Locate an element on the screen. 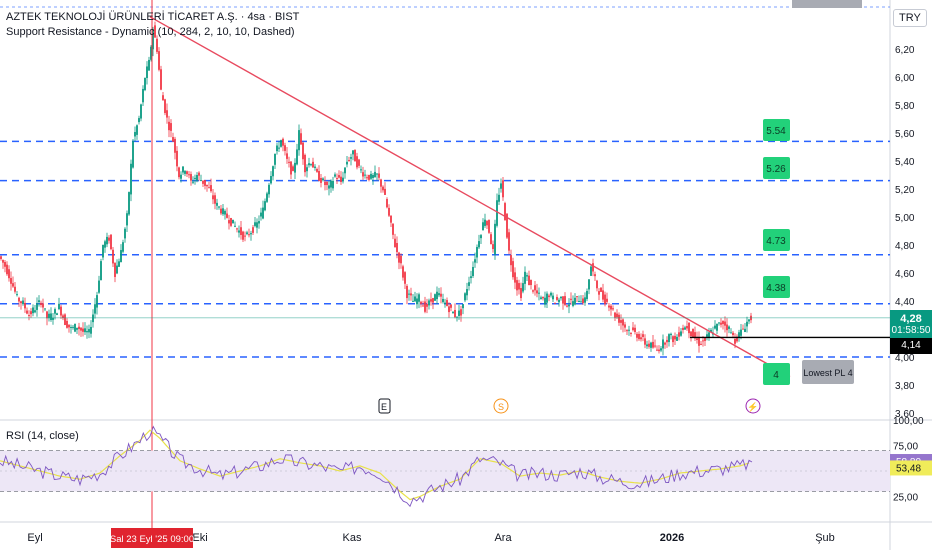 The image size is (932, 550). event-circle is located at coordinates (501, 406).